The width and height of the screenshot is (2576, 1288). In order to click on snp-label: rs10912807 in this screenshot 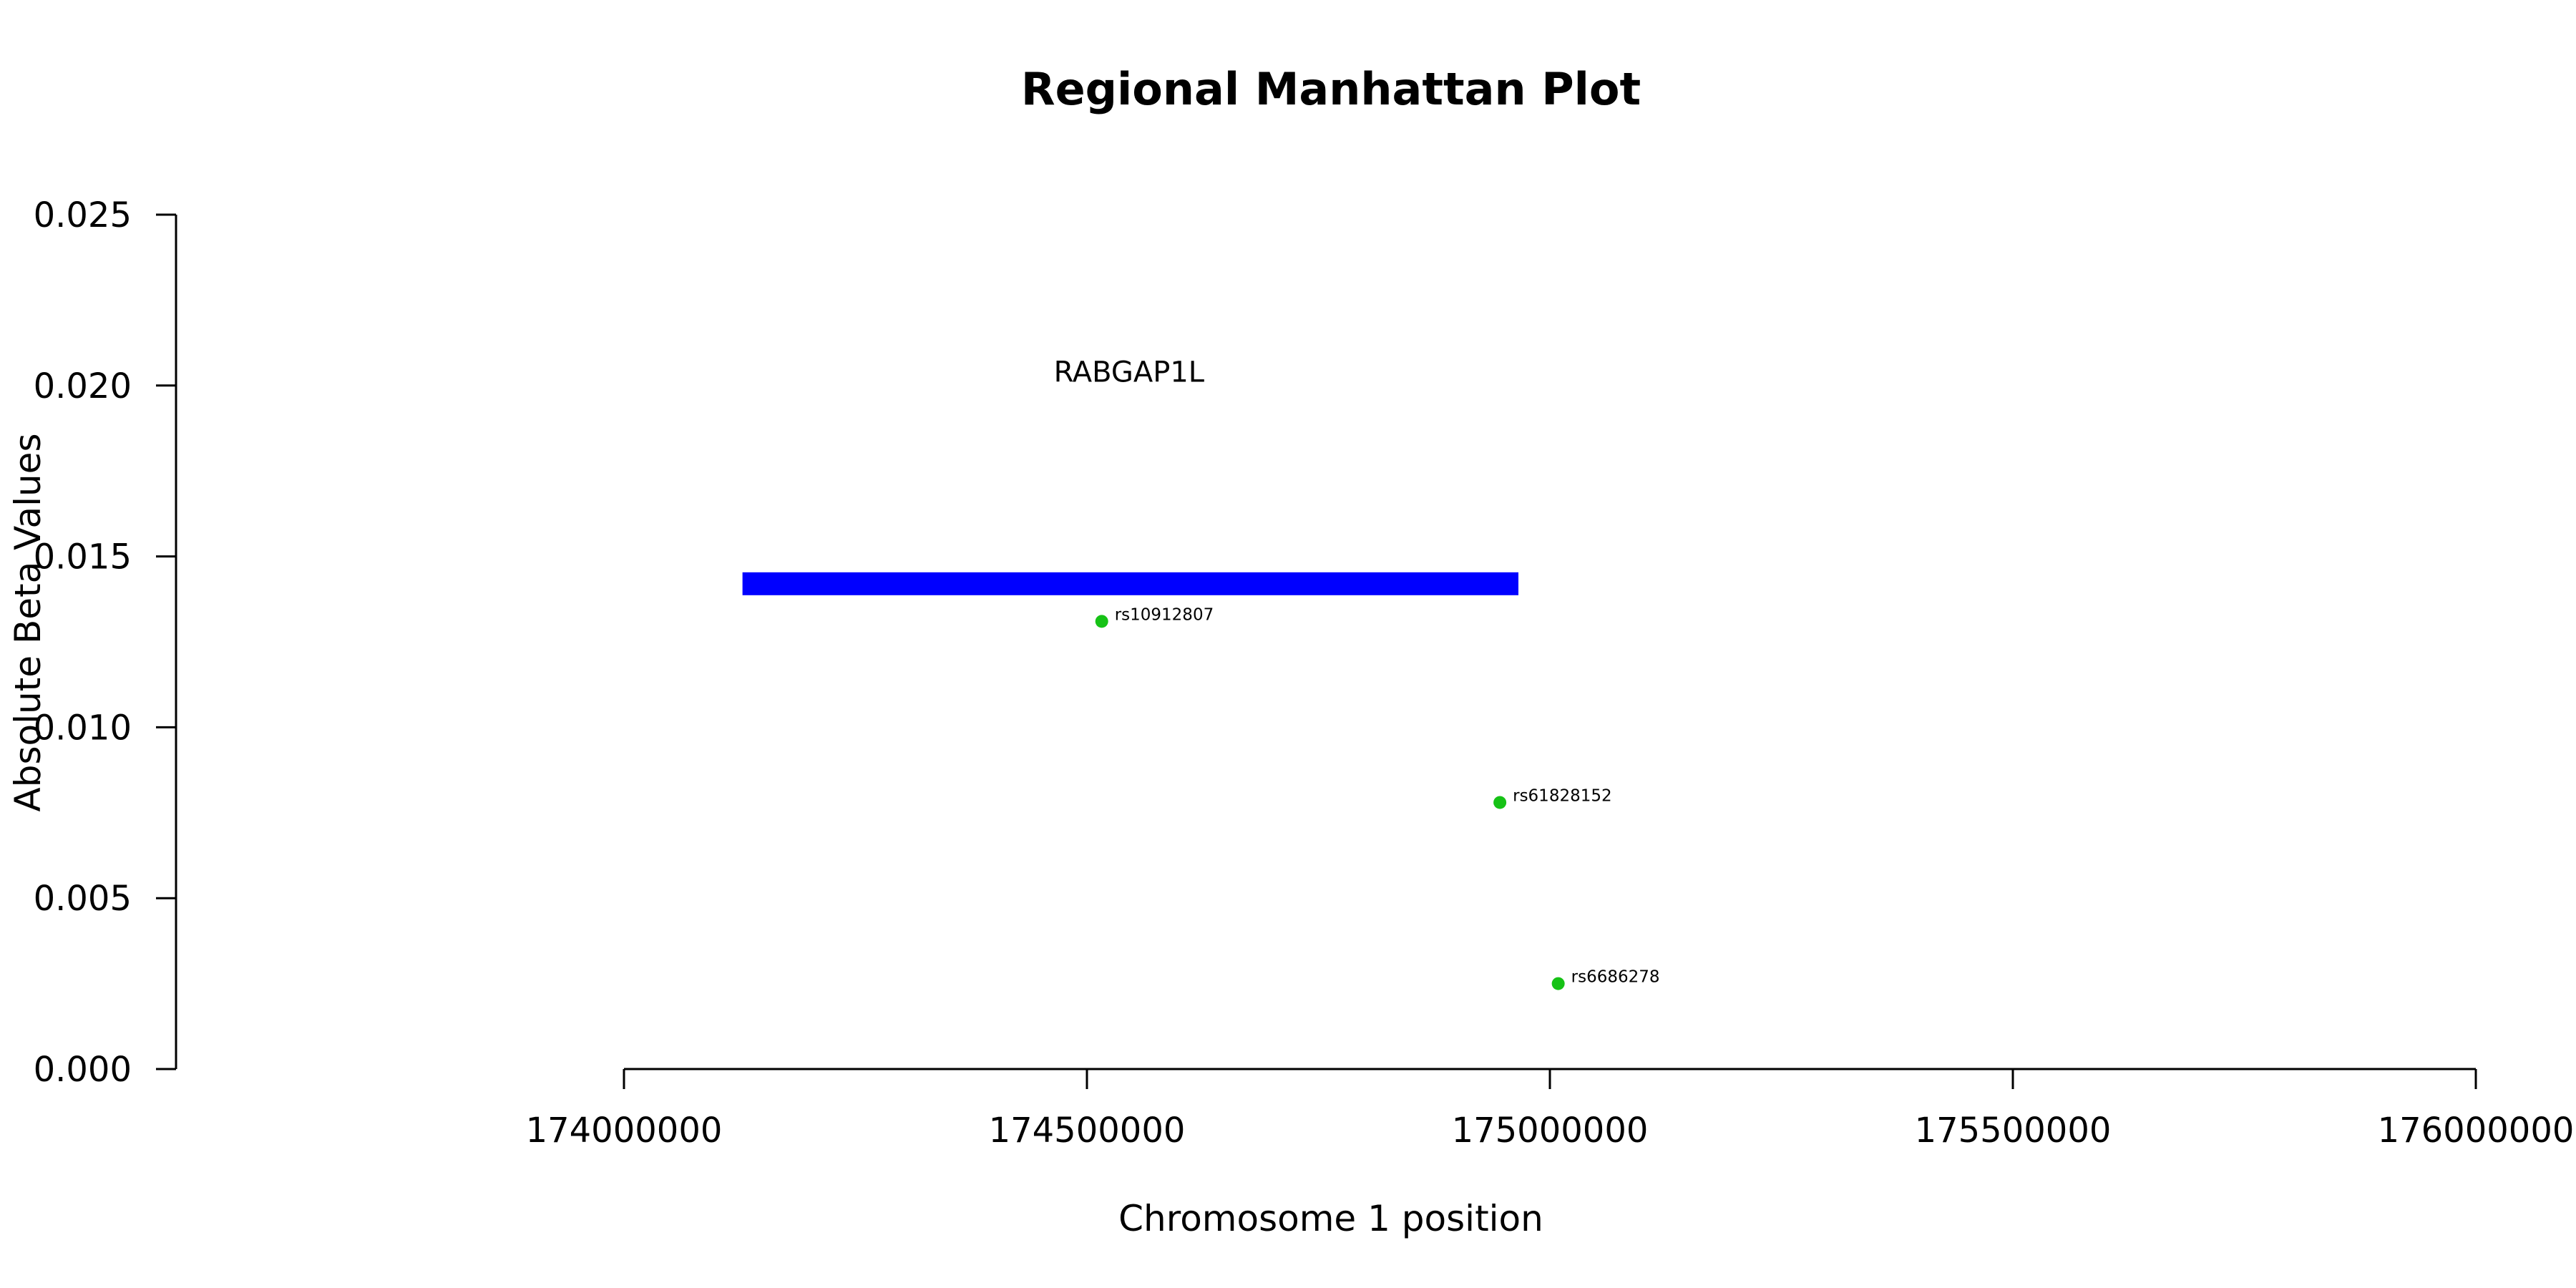, I will do `click(1164, 614)`.